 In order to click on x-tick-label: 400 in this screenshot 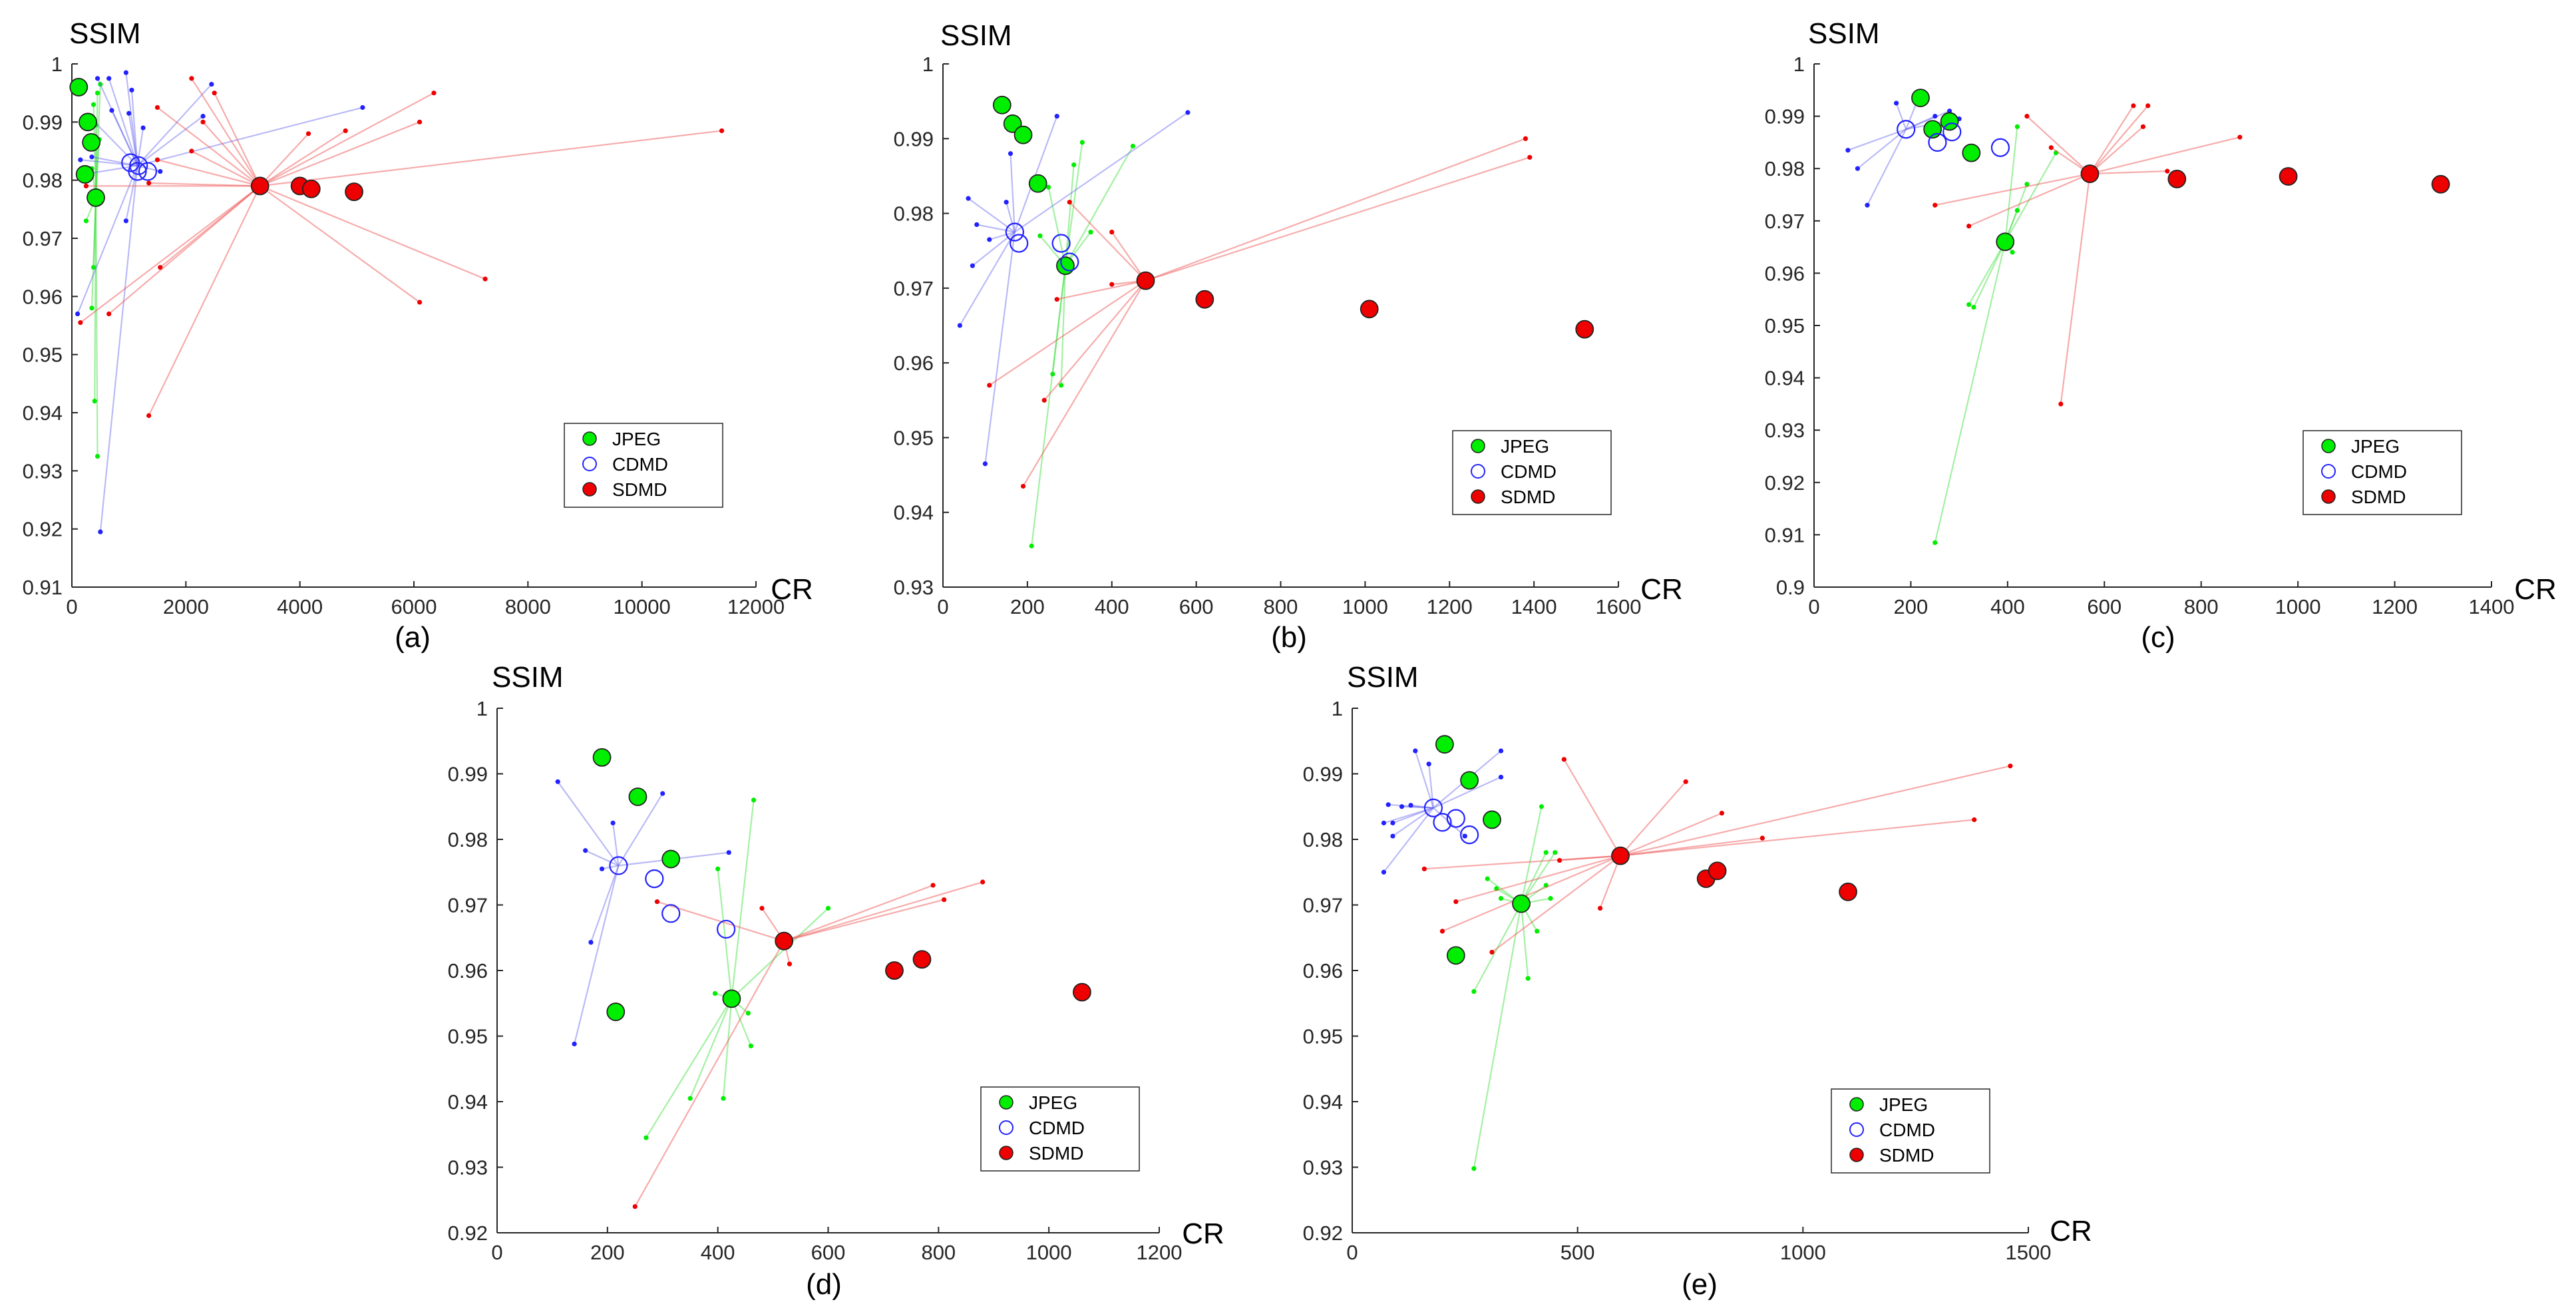, I will do `click(1112, 607)`.